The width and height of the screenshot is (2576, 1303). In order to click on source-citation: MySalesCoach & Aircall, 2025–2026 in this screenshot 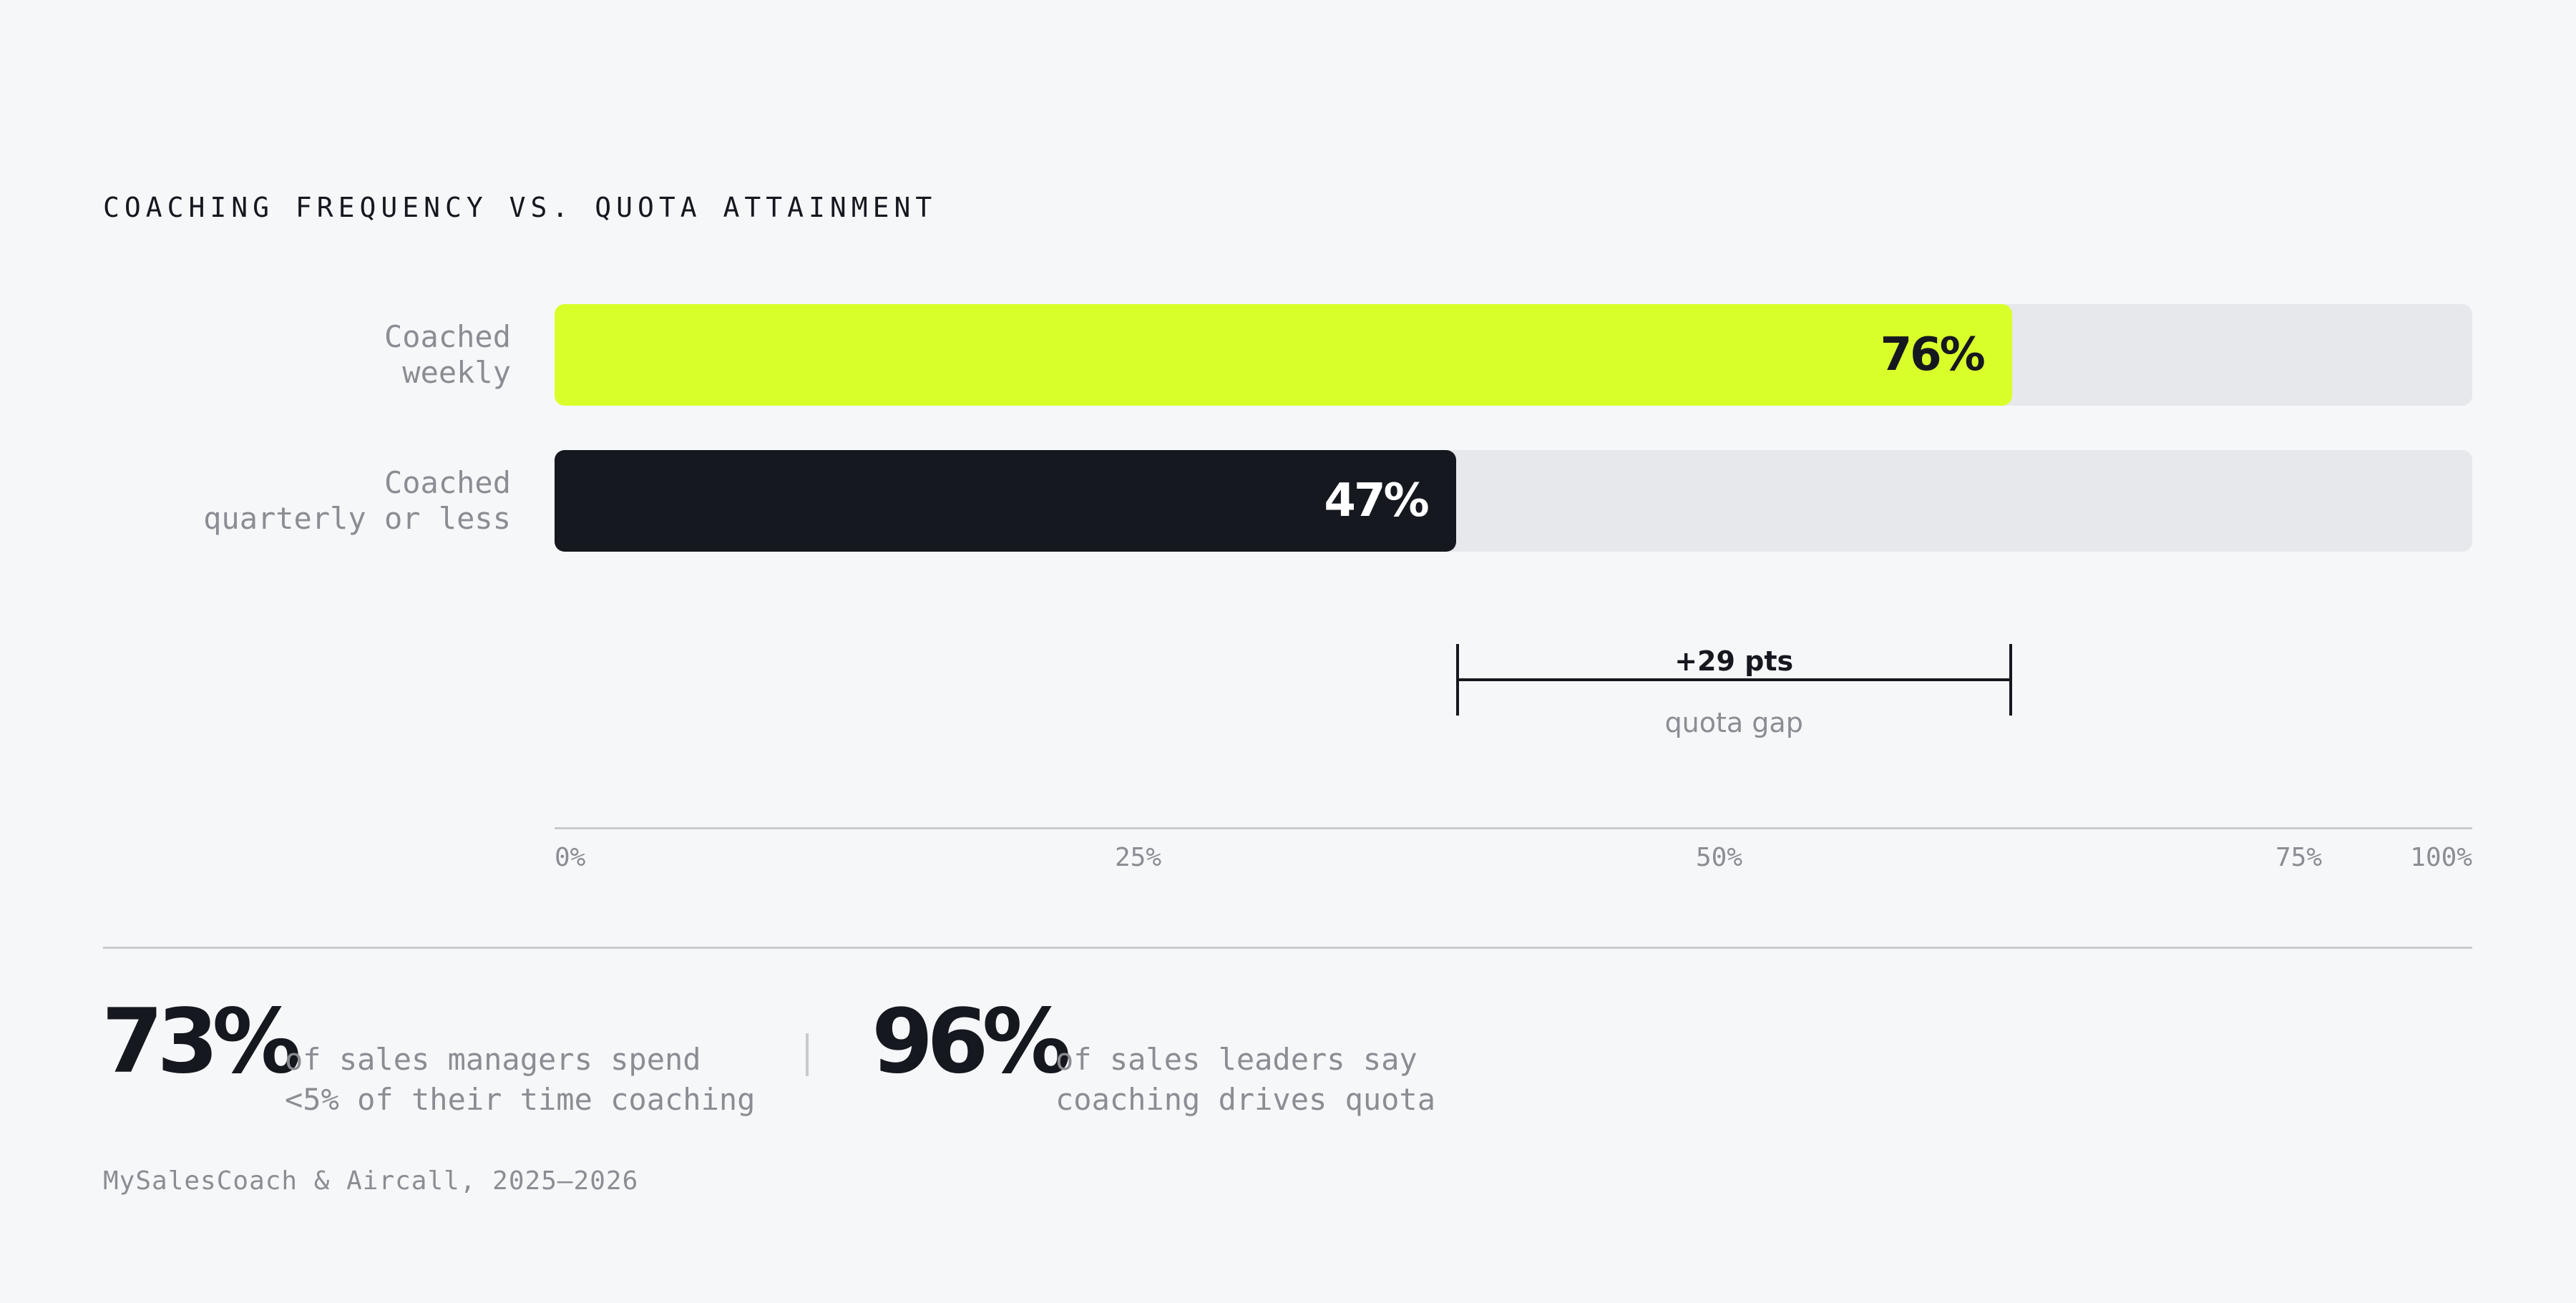, I will do `click(371, 1181)`.